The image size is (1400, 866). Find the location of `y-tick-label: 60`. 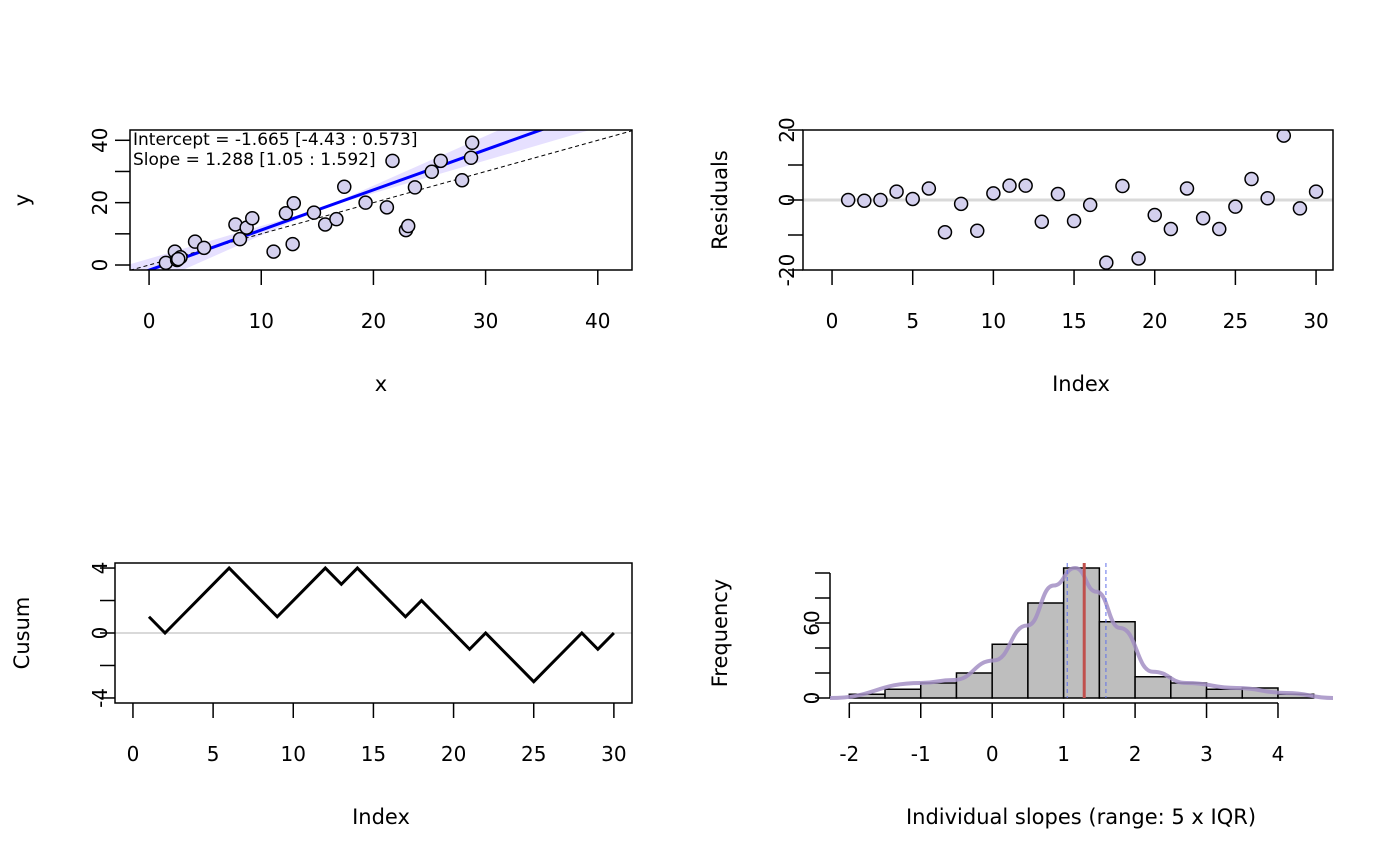

y-tick-label: 60 is located at coordinates (812, 622).